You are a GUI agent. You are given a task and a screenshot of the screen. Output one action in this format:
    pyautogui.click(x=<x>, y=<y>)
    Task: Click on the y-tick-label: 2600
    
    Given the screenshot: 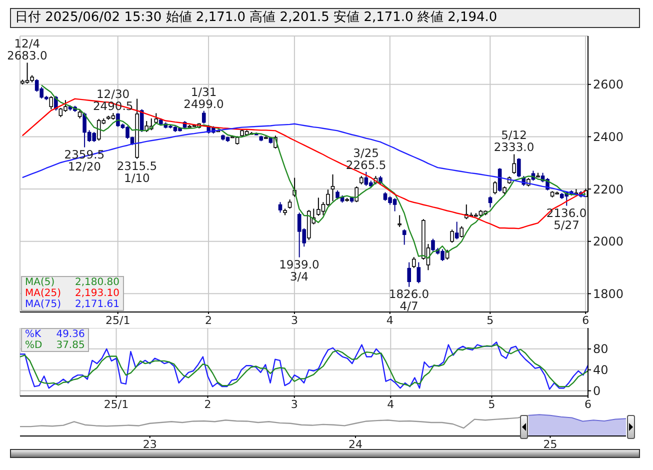 What is the action you would take?
    pyautogui.click(x=608, y=85)
    